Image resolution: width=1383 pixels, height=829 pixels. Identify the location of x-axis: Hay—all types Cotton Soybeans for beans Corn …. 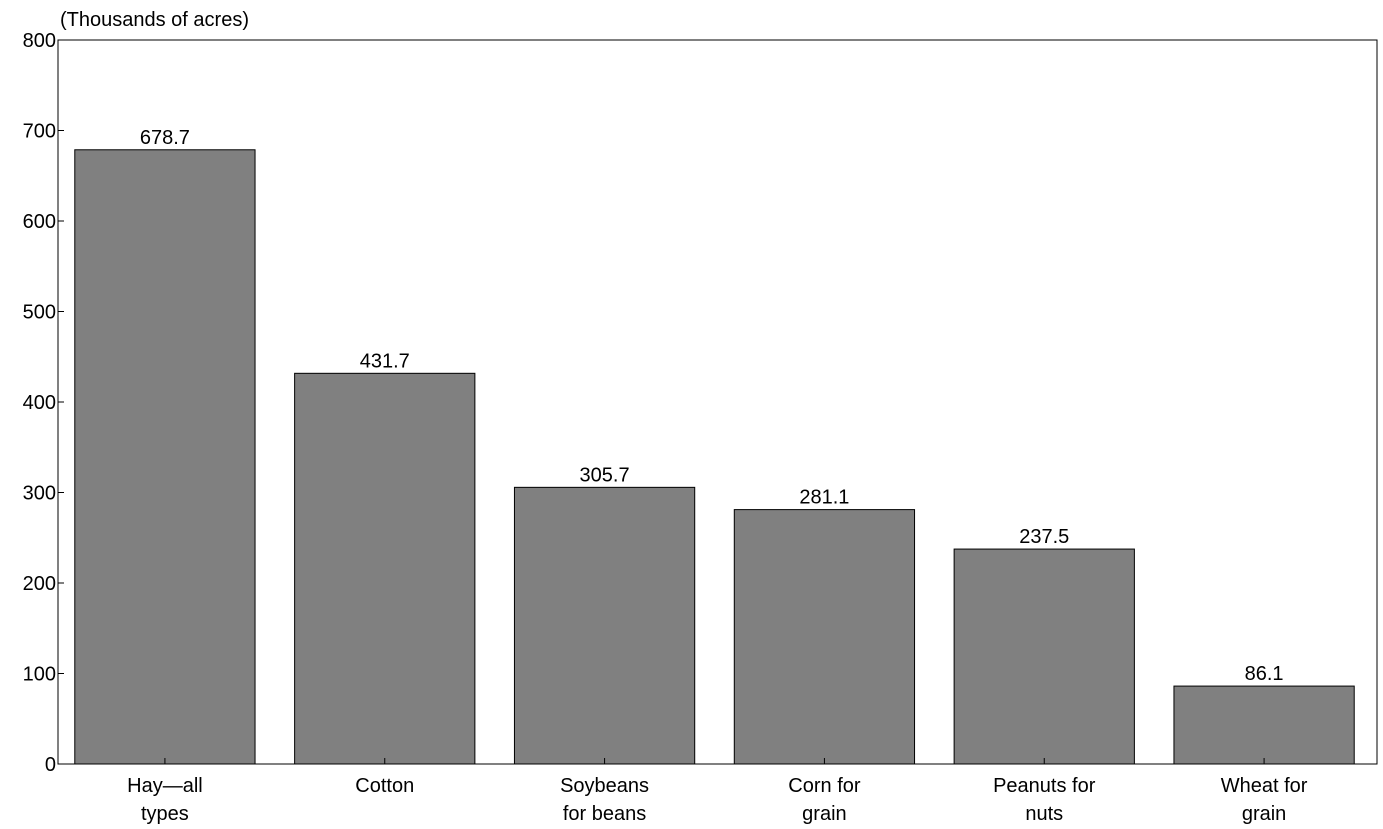
(717, 791).